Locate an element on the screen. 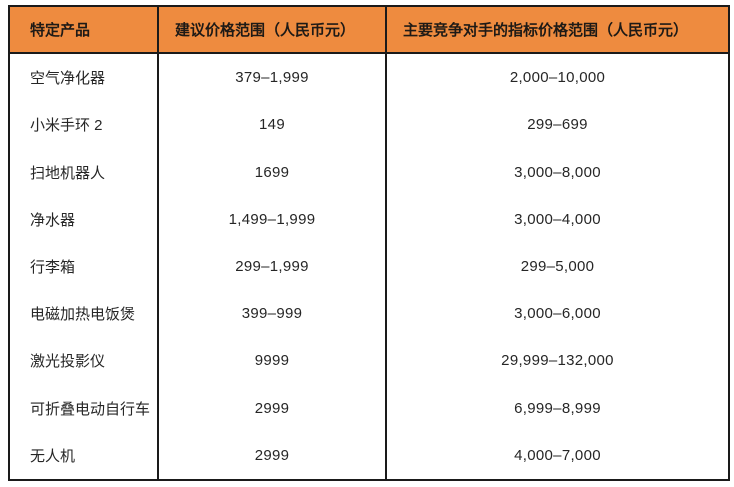 The width and height of the screenshot is (734, 487). suggested-price-cell: 149 is located at coordinates (272, 125).